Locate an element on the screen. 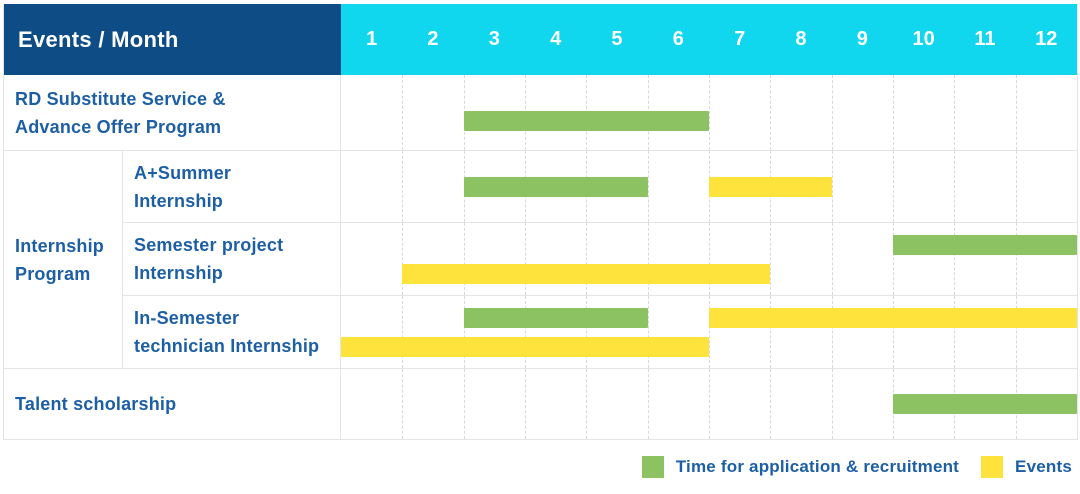 The width and height of the screenshot is (1080, 494). month-label: 10 is located at coordinates (923, 39).